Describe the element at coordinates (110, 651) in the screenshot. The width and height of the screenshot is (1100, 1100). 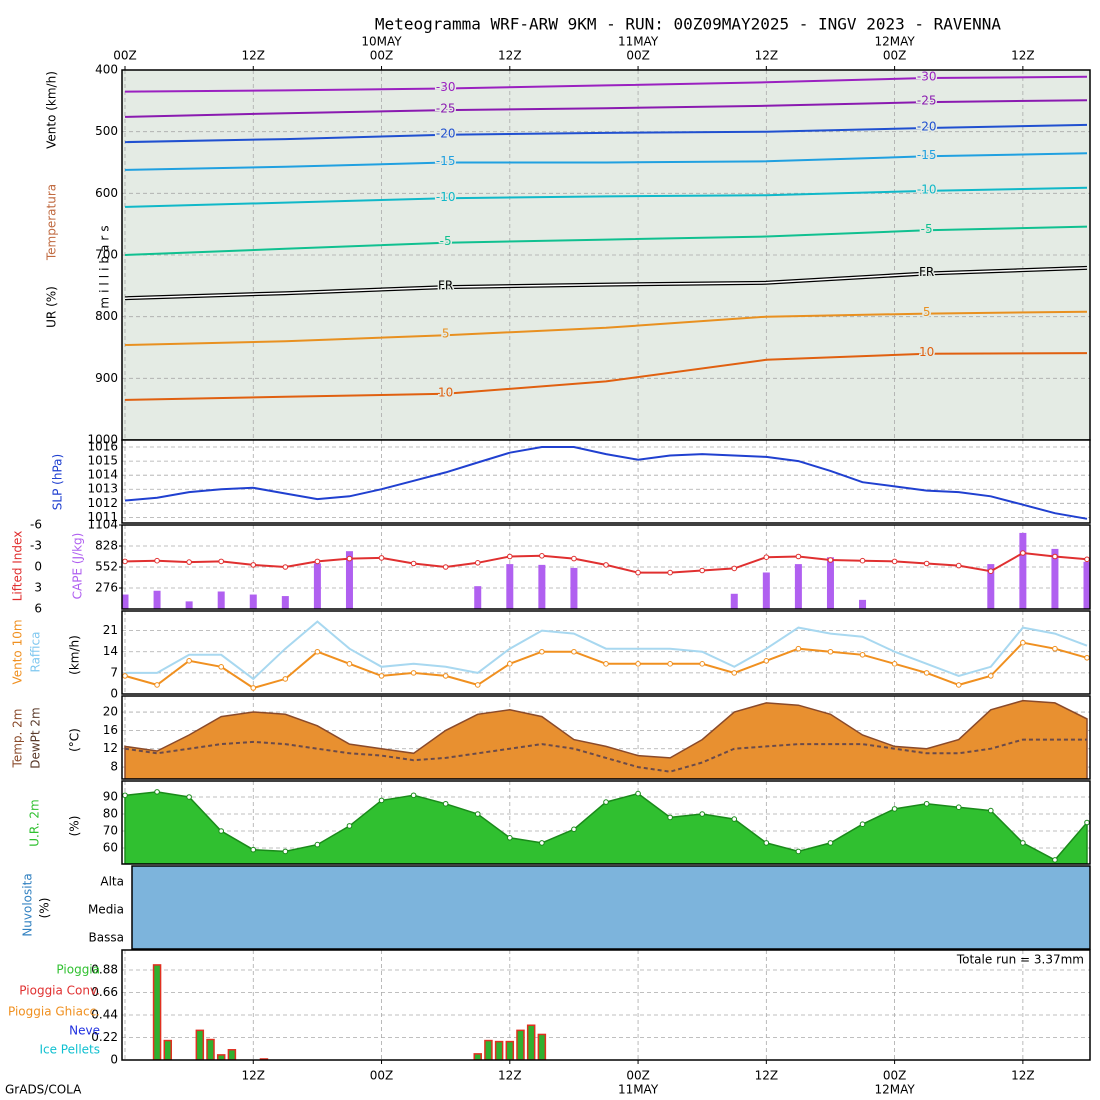
I see `y-tick-label: 14` at that location.